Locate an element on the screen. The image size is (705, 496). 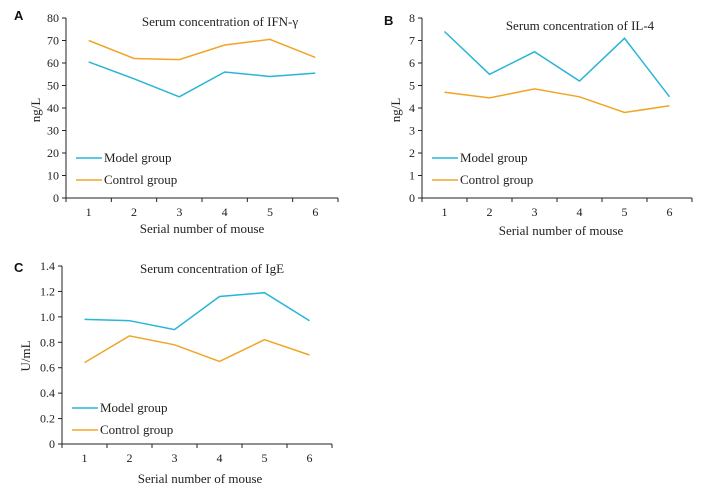
chart-title: Serum concentration of IgE is located at coordinates (212, 268).